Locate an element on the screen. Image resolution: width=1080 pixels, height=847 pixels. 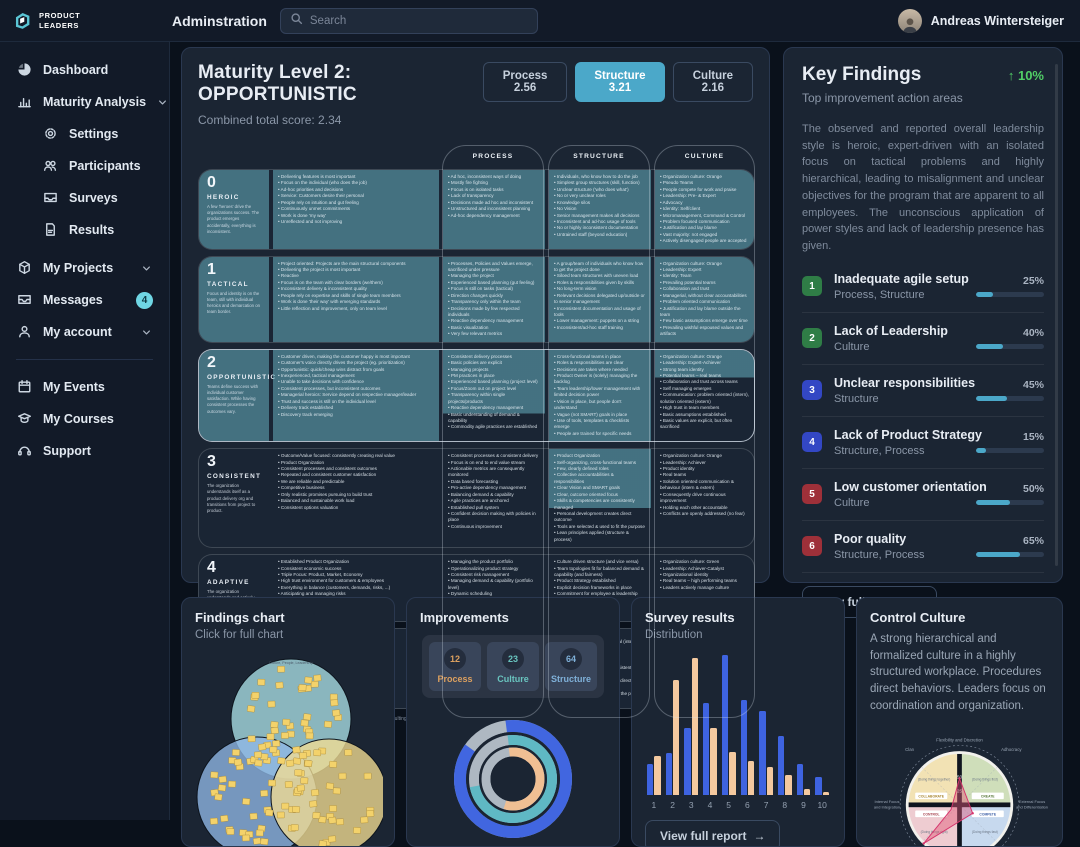
sidebar-item-my-account: My account is located at coordinates (84, 332).